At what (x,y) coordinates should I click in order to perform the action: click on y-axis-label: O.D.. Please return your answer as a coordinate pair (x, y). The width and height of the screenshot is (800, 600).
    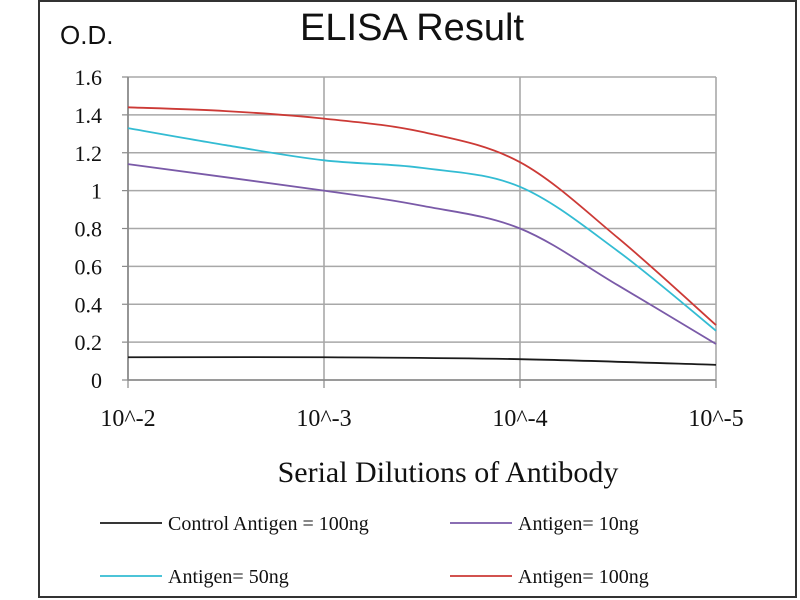
    Looking at the image, I should click on (86, 35).